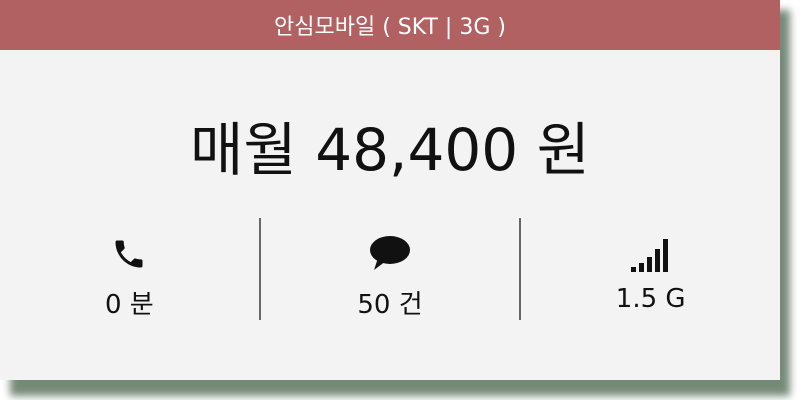 The image size is (800, 400). I want to click on stat-data: 1.5 G, so click(650, 270).